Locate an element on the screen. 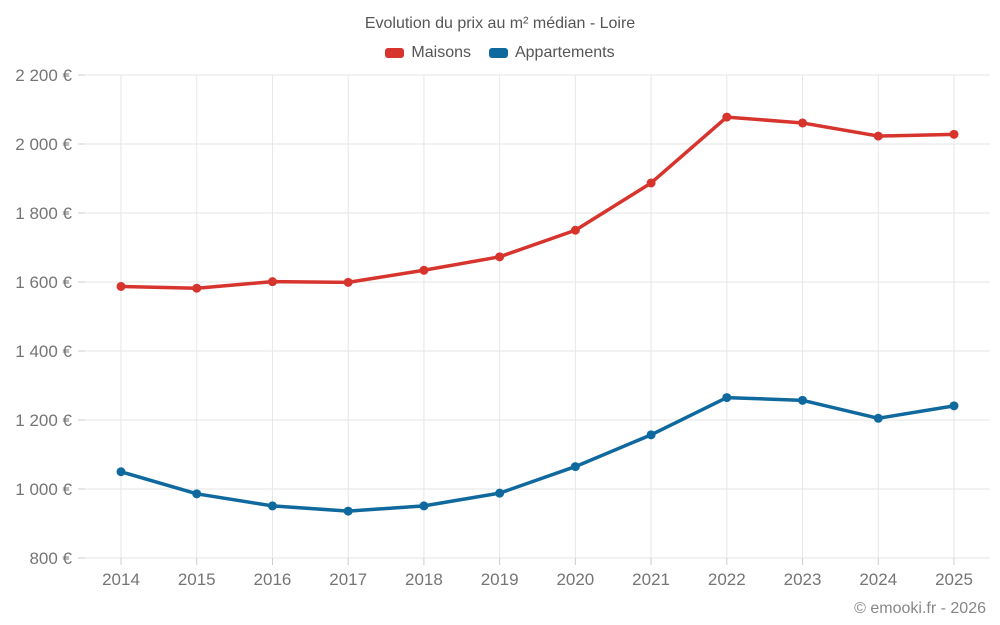  chart-legend: Maisons Appartements is located at coordinates (500, 53).